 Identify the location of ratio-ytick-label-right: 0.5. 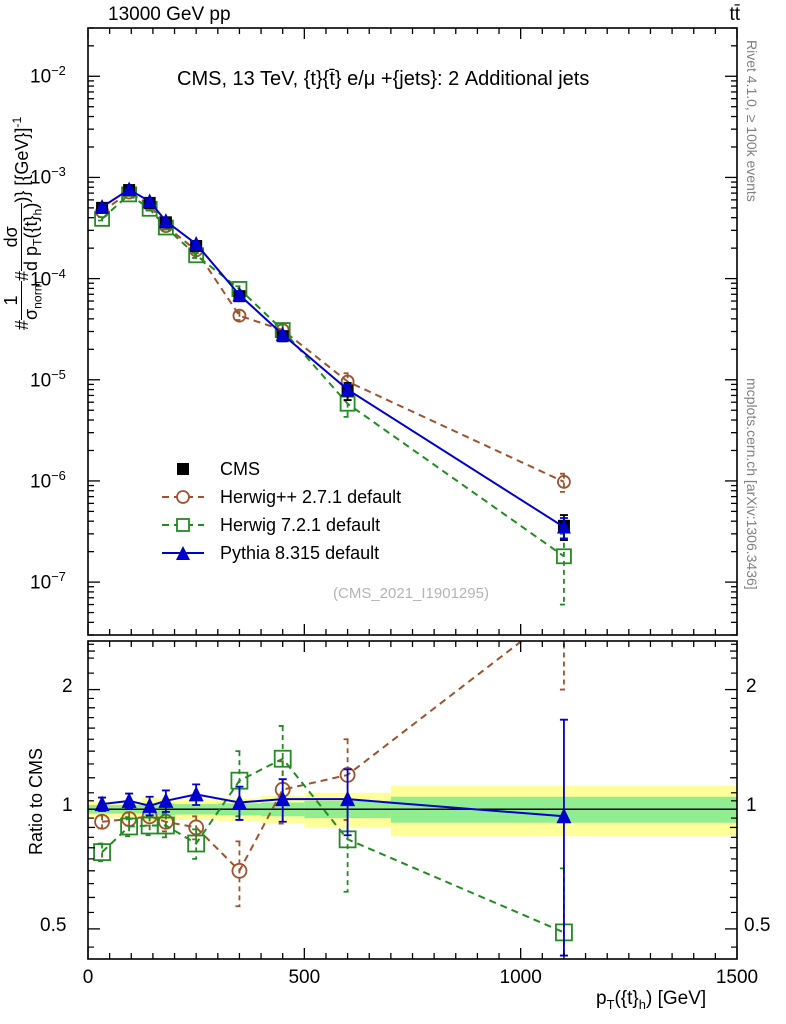
(757, 925).